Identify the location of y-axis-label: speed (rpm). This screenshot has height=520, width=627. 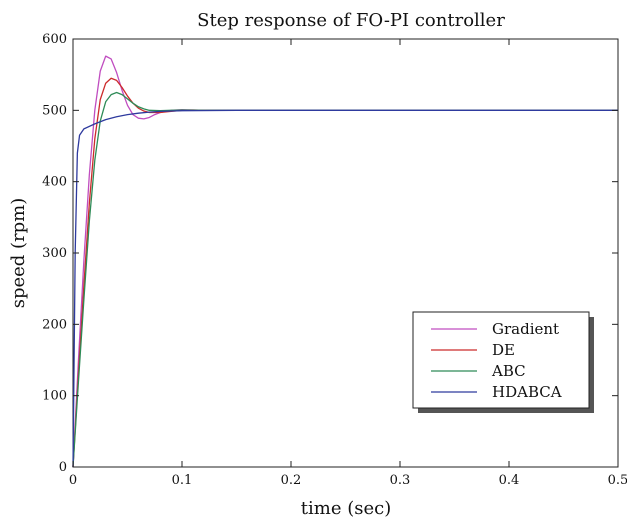
(18, 253).